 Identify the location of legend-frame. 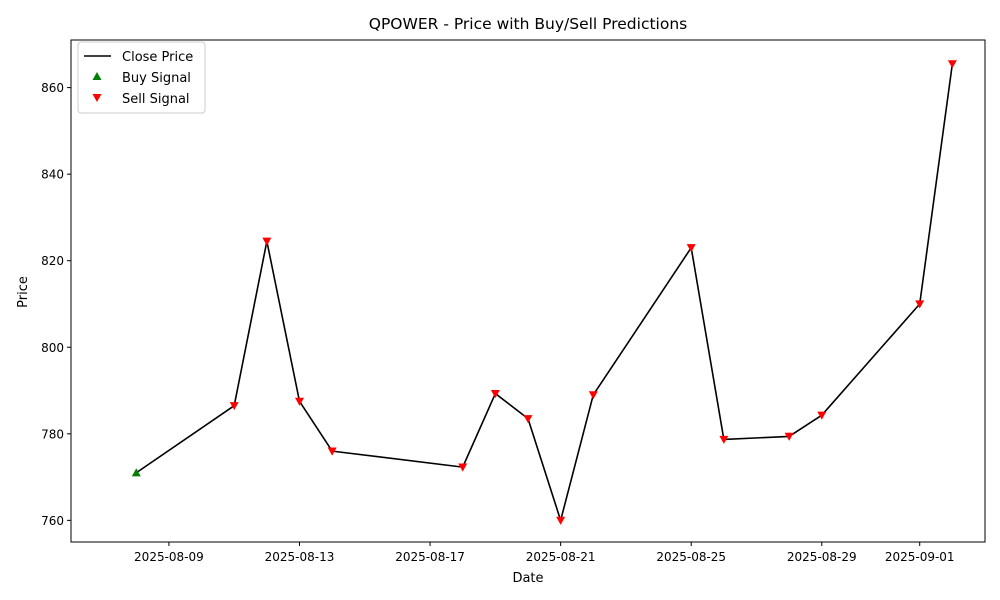
(141, 77).